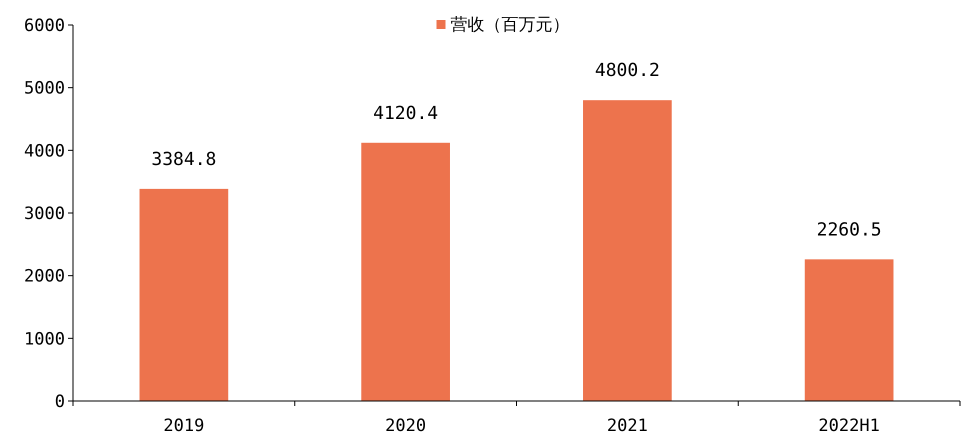 The image size is (962, 432). Describe the element at coordinates (44, 88) in the screenshot. I see `y-tick-label: 5000` at that location.